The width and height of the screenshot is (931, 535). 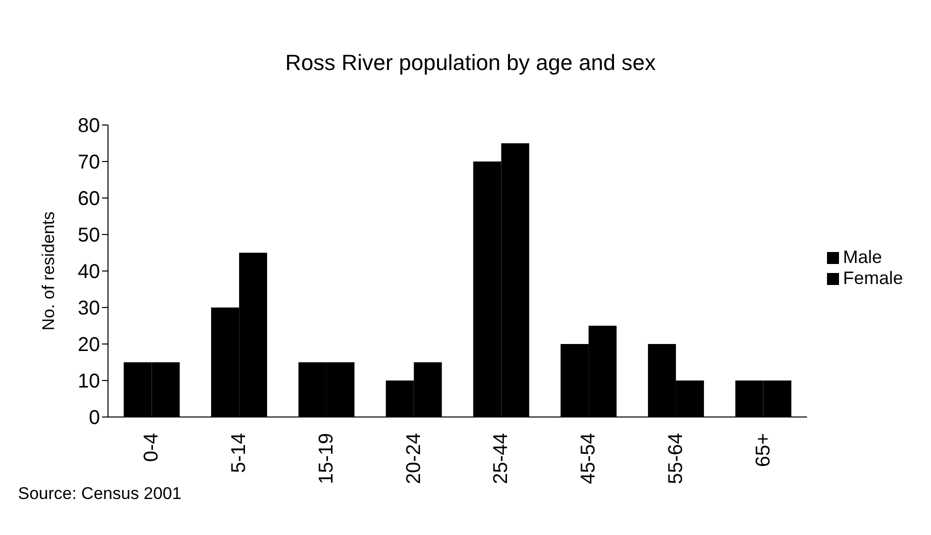 I want to click on x-tick-label: 55-64, so click(x=675, y=458).